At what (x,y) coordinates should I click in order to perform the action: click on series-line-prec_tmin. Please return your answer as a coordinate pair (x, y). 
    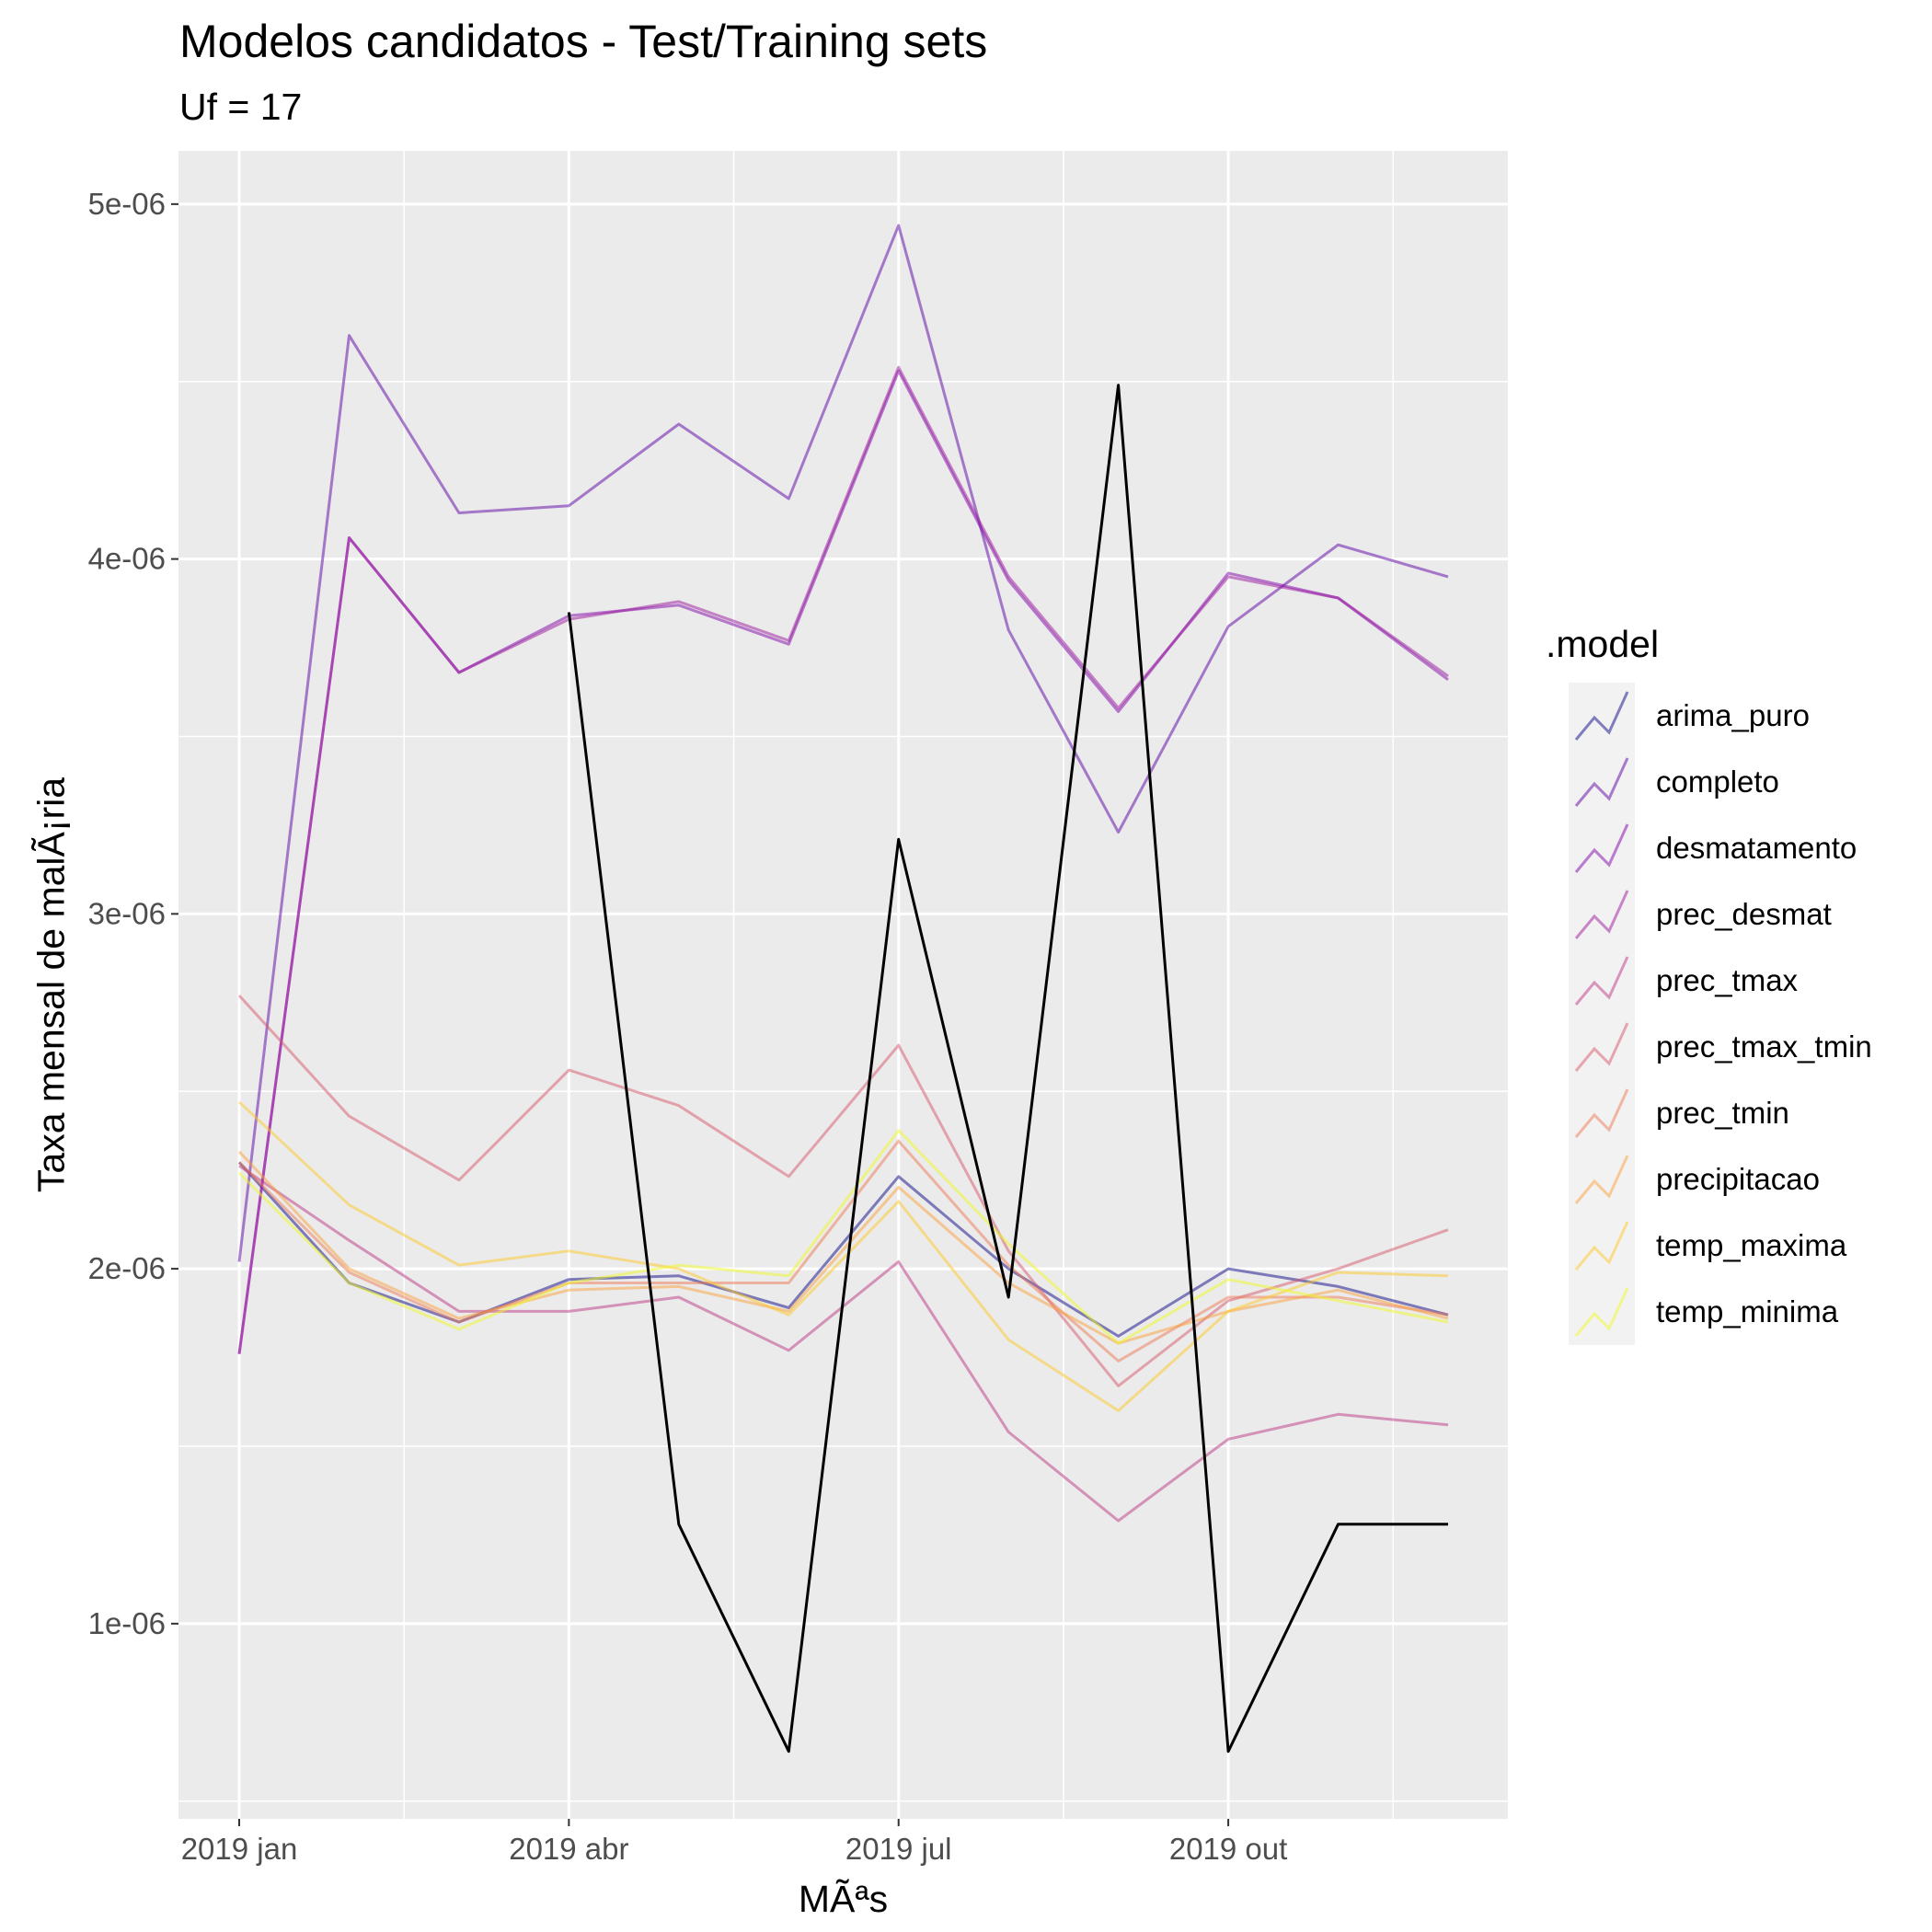
    Looking at the image, I should click on (843, 1251).